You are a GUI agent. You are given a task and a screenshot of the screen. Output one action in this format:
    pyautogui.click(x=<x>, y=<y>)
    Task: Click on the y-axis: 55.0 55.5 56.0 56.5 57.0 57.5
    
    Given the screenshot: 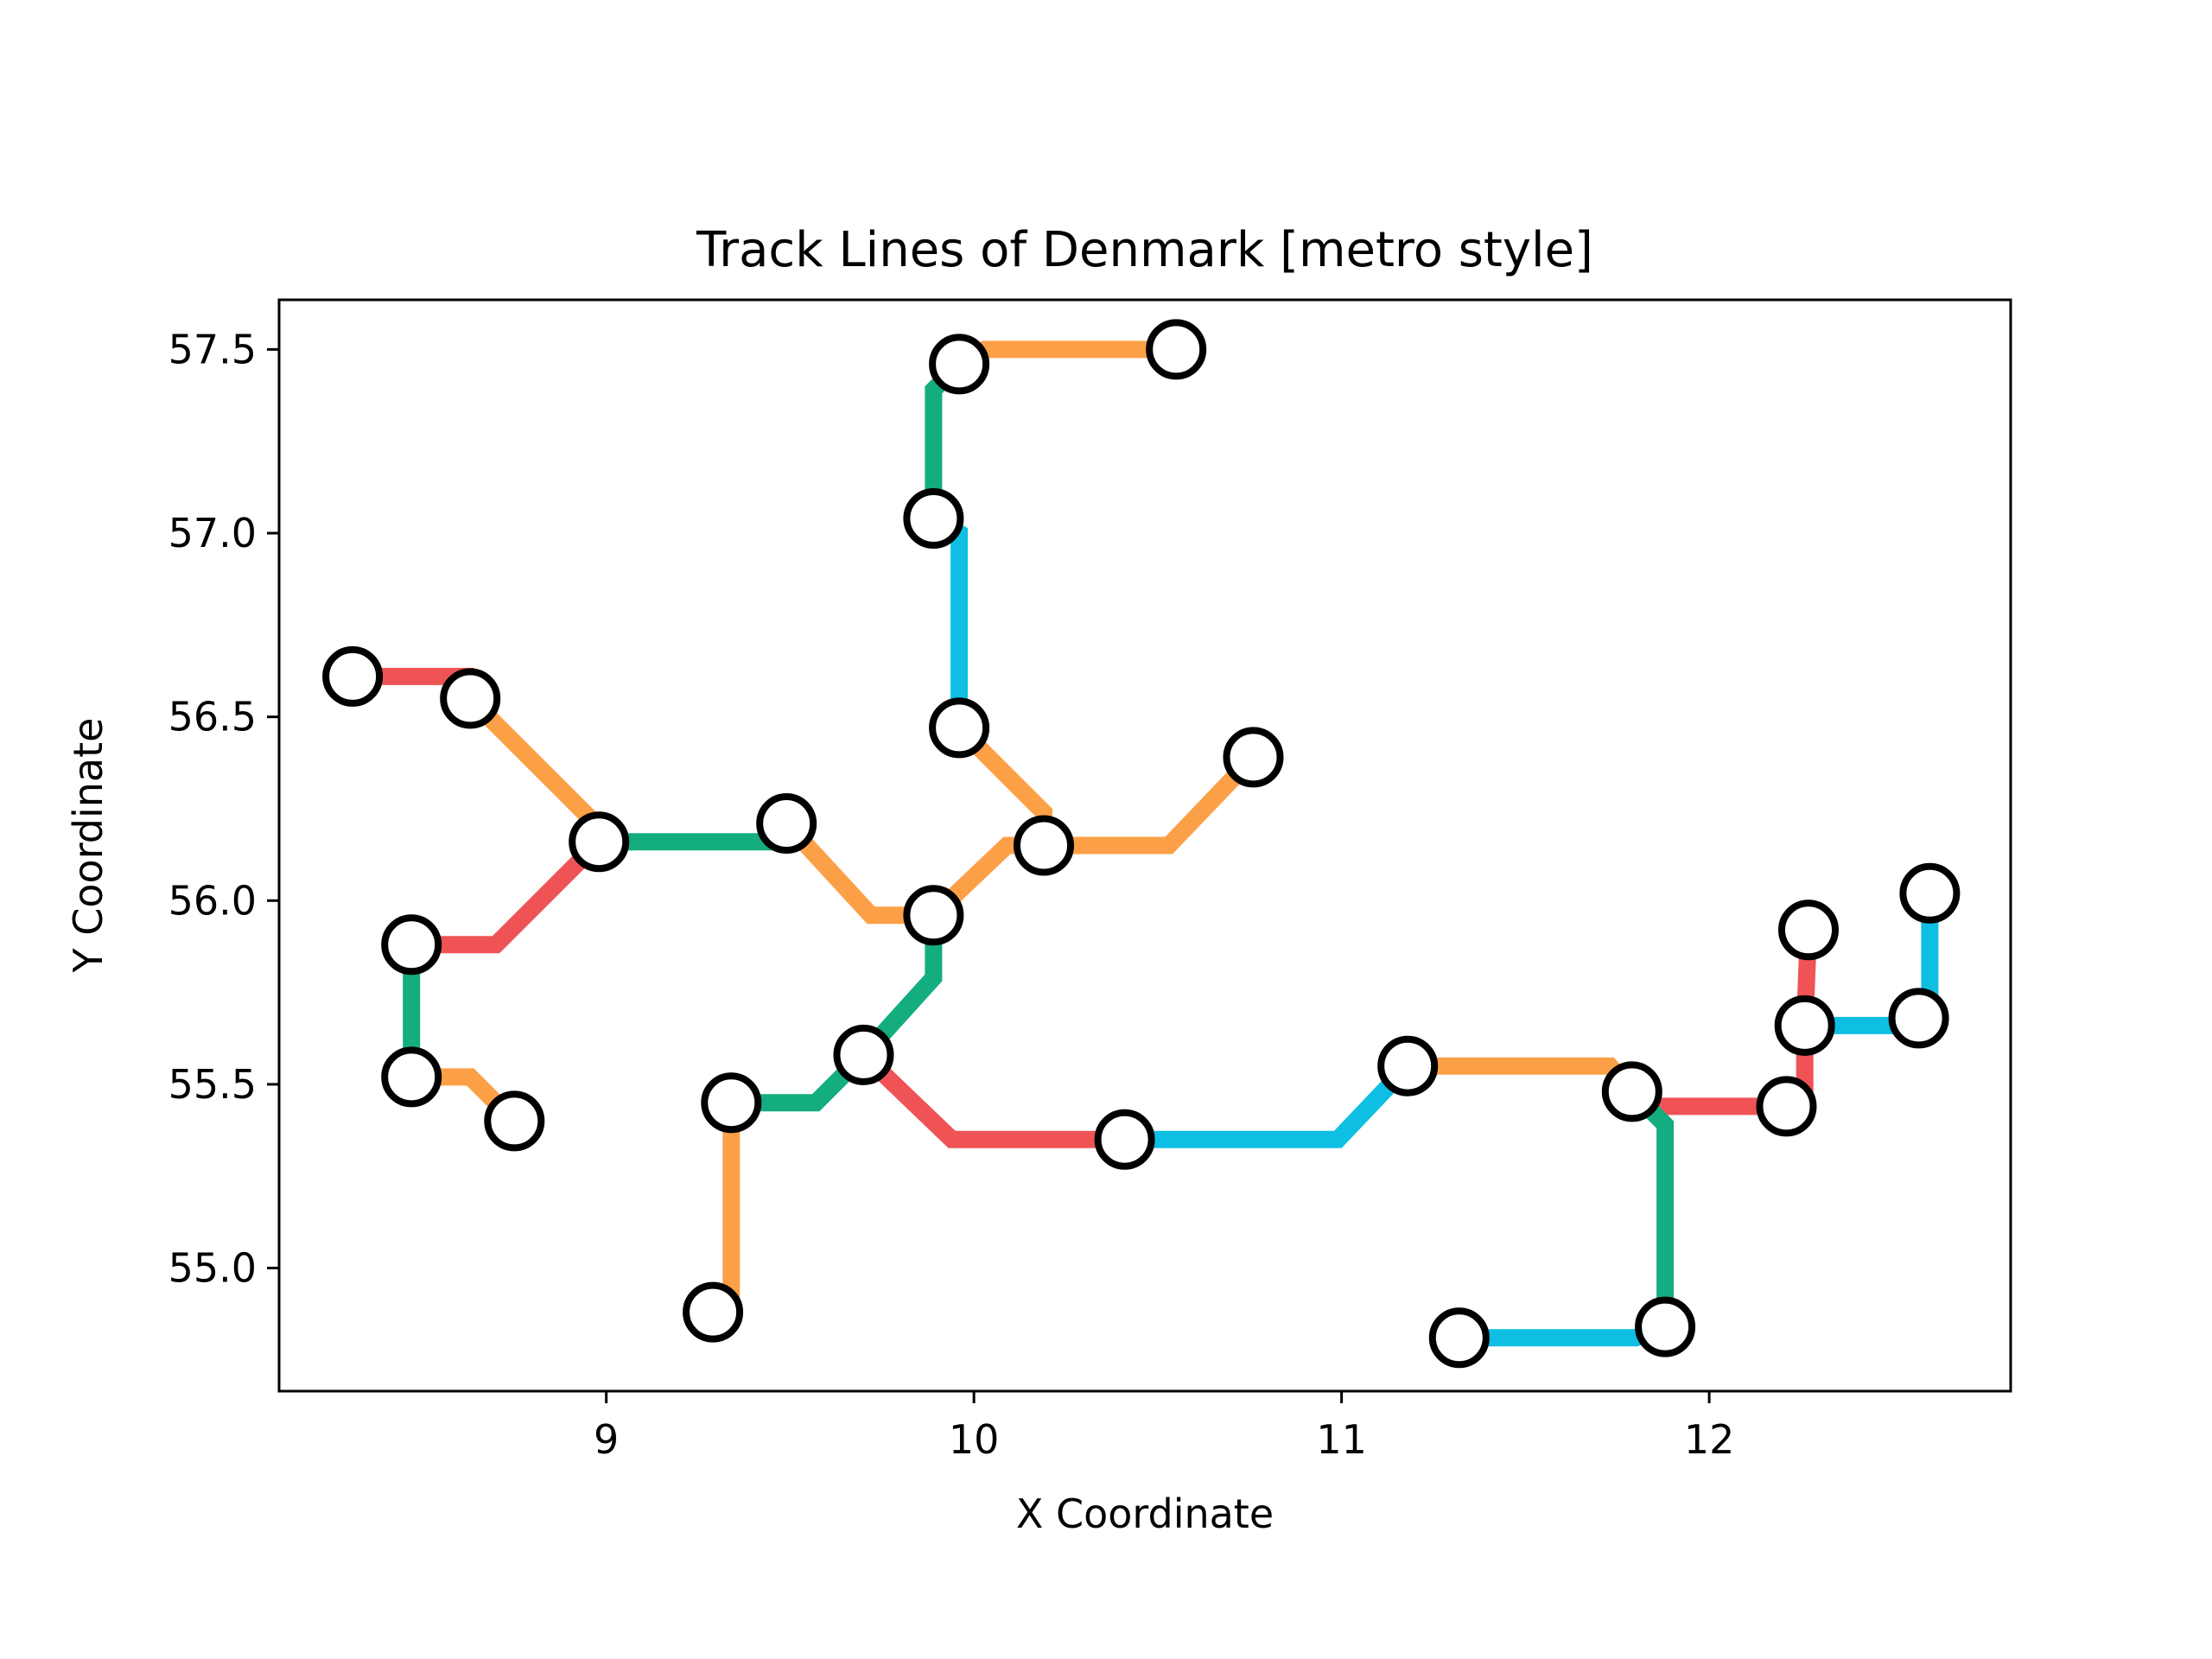 What is the action you would take?
    pyautogui.click(x=223, y=809)
    